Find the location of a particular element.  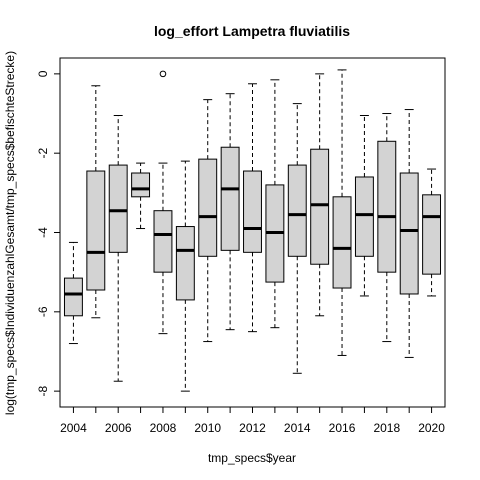

box-2004 is located at coordinates (73, 293).